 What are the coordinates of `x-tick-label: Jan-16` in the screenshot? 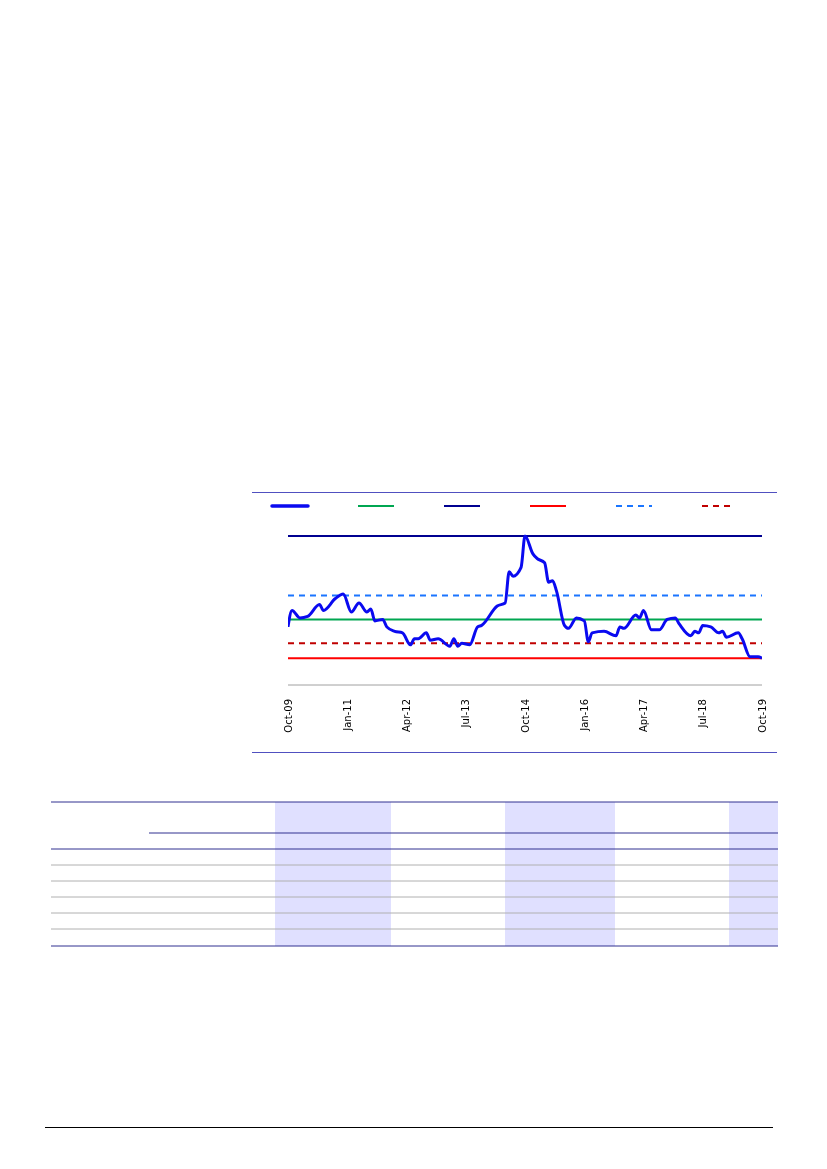 It's located at (584, 715).